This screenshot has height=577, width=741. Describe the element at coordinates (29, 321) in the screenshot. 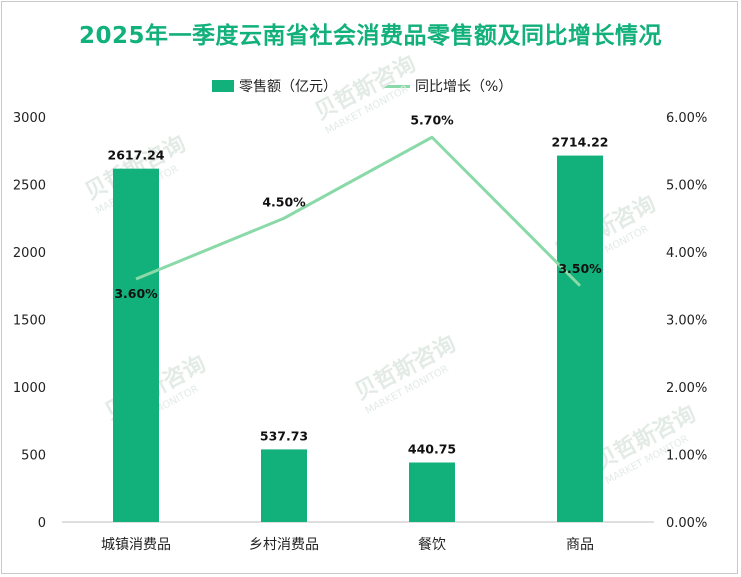

I see `left-axis-tick-label: 1500` at that location.